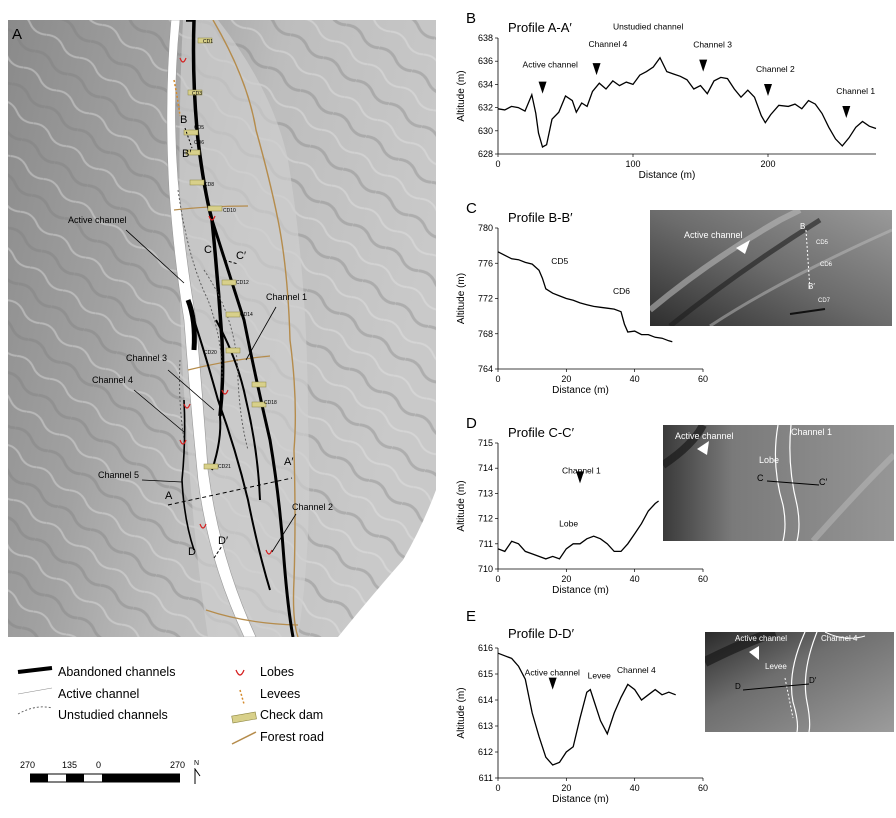  What do you see at coordinates (485, 648) in the screenshot?
I see `y-tick-label: 616` at bounding box center [485, 648].